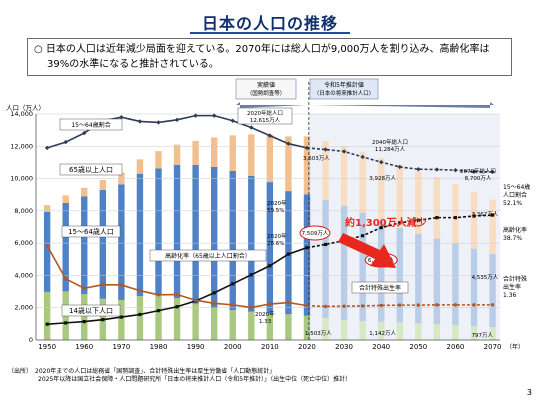 The image size is (540, 405). I want to click on actual-header-subtitle: （国勢調査等）, so click(266, 93).